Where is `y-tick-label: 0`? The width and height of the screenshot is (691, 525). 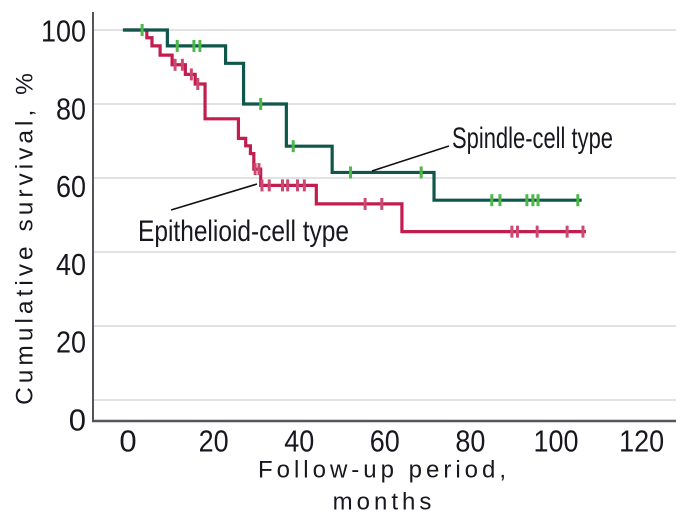
y-tick-label: 0 is located at coordinates (77, 420).